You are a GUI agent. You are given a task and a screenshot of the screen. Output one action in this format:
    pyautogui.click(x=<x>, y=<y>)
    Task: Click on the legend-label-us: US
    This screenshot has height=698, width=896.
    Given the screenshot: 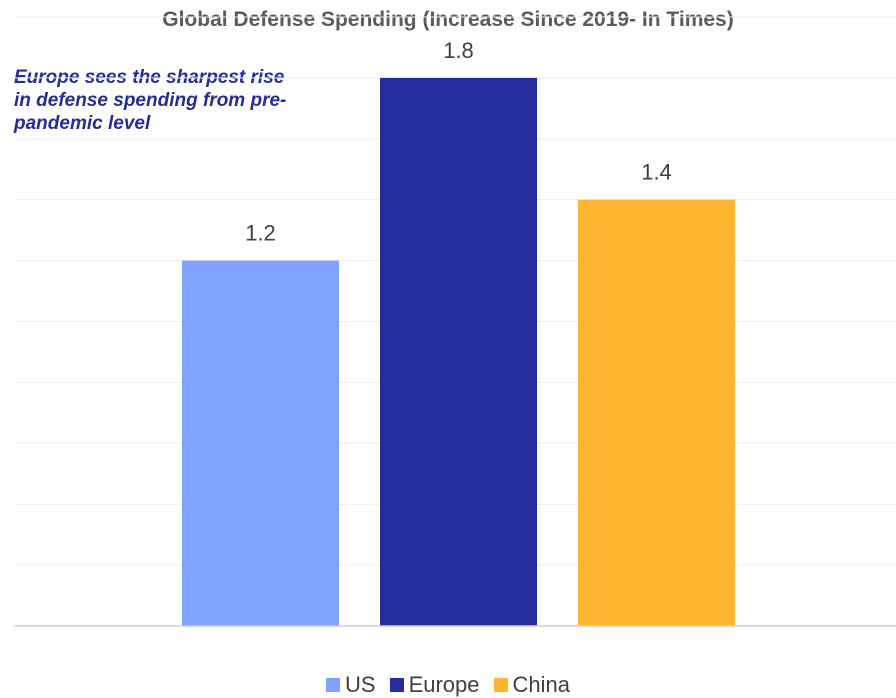 What is the action you would take?
    pyautogui.click(x=360, y=684)
    